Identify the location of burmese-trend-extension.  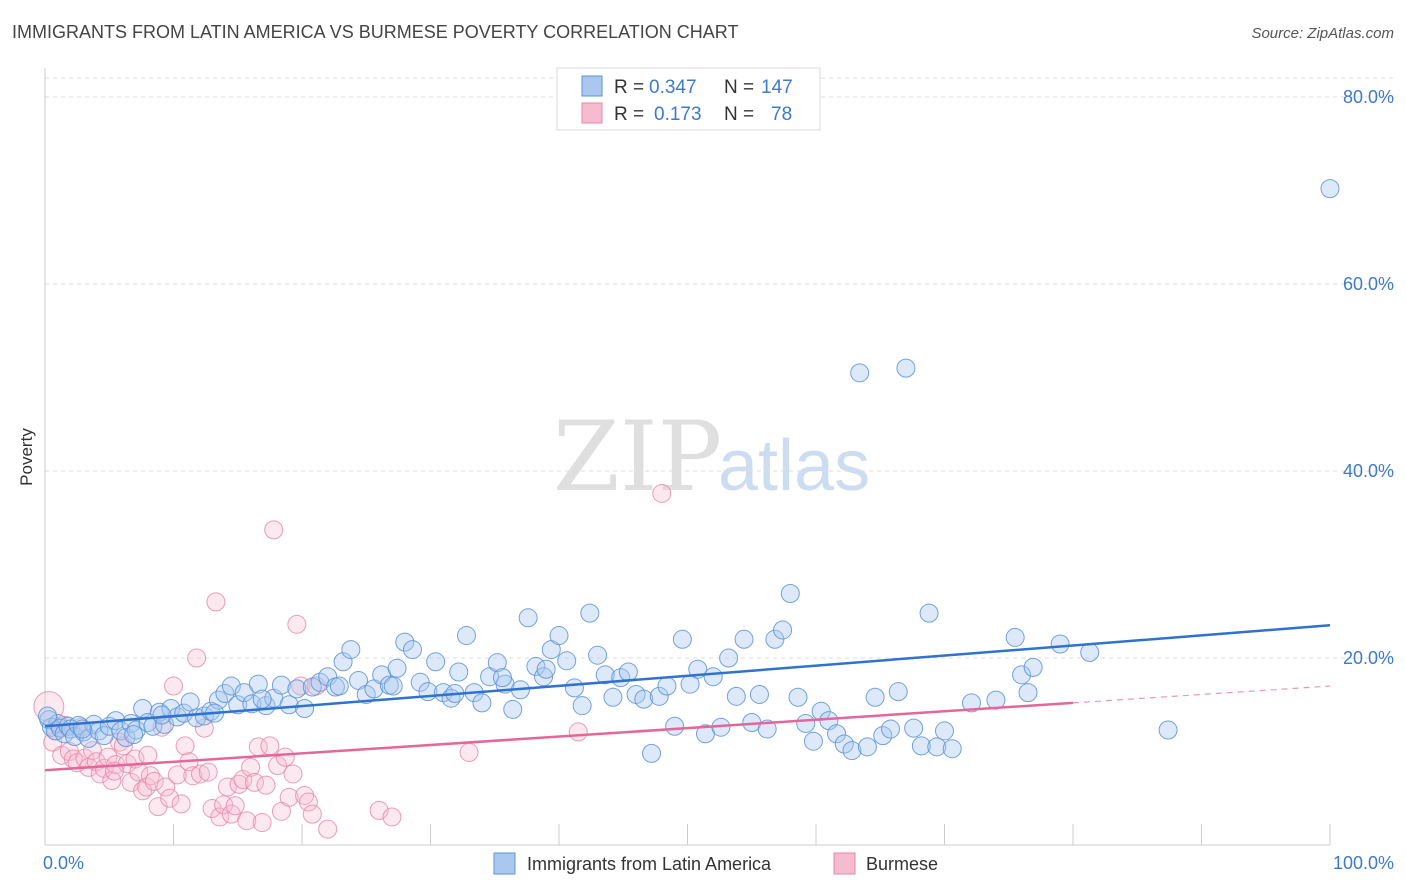
(1201, 694).